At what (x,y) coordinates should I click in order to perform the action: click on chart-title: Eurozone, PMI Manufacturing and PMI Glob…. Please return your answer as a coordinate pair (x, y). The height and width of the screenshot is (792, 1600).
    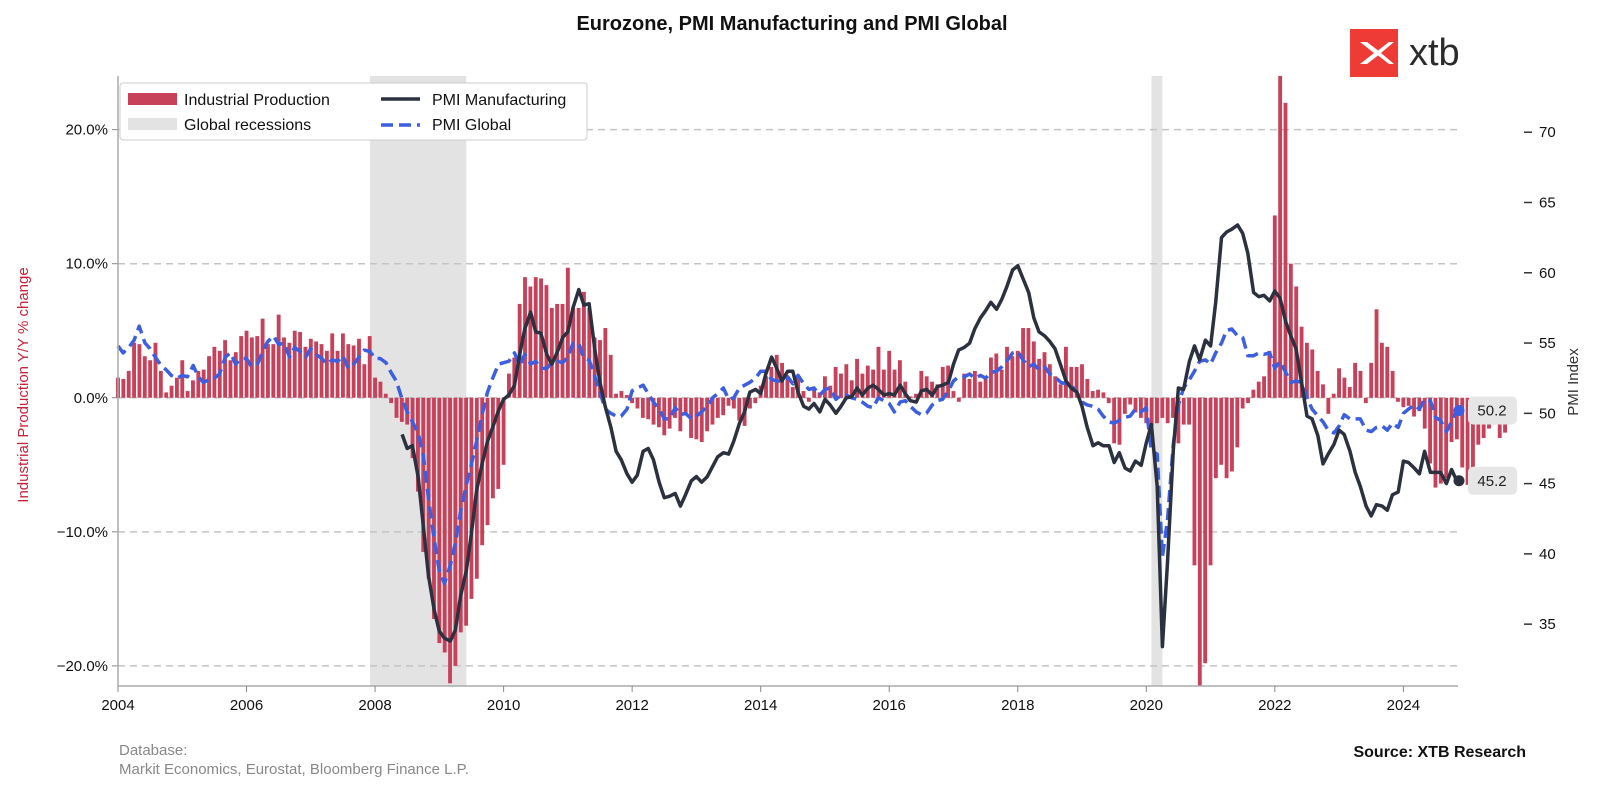
    Looking at the image, I should click on (791, 24).